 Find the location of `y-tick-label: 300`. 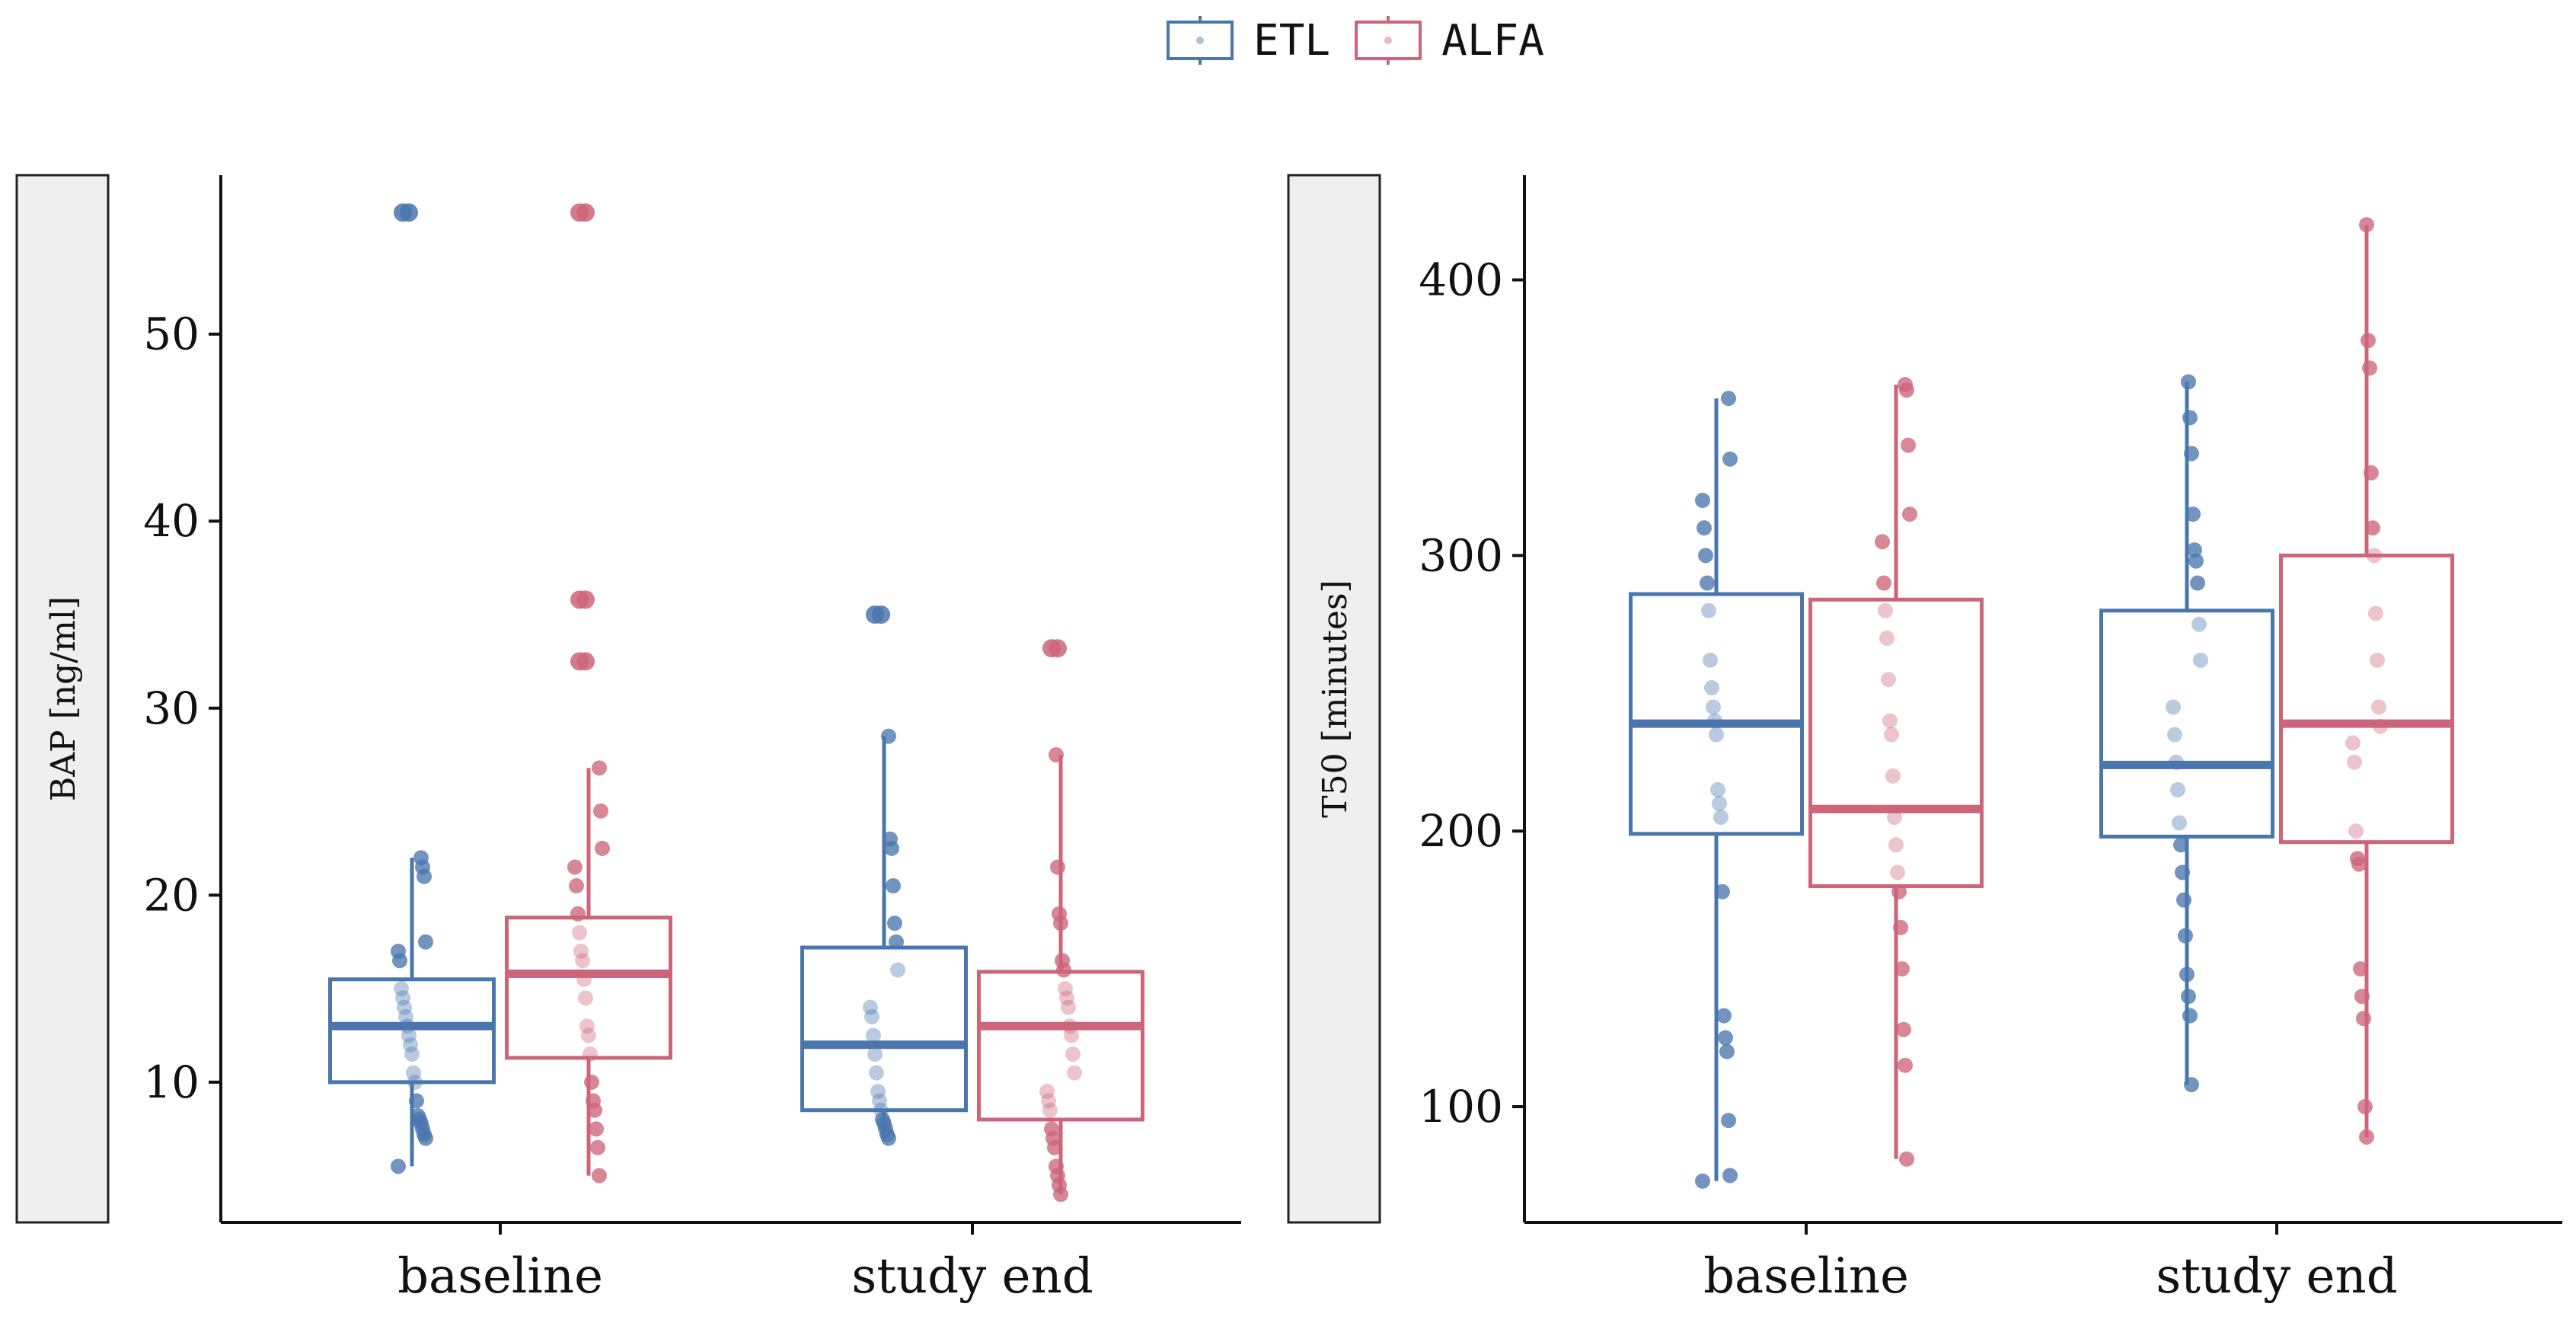

y-tick-label: 300 is located at coordinates (1461, 555).